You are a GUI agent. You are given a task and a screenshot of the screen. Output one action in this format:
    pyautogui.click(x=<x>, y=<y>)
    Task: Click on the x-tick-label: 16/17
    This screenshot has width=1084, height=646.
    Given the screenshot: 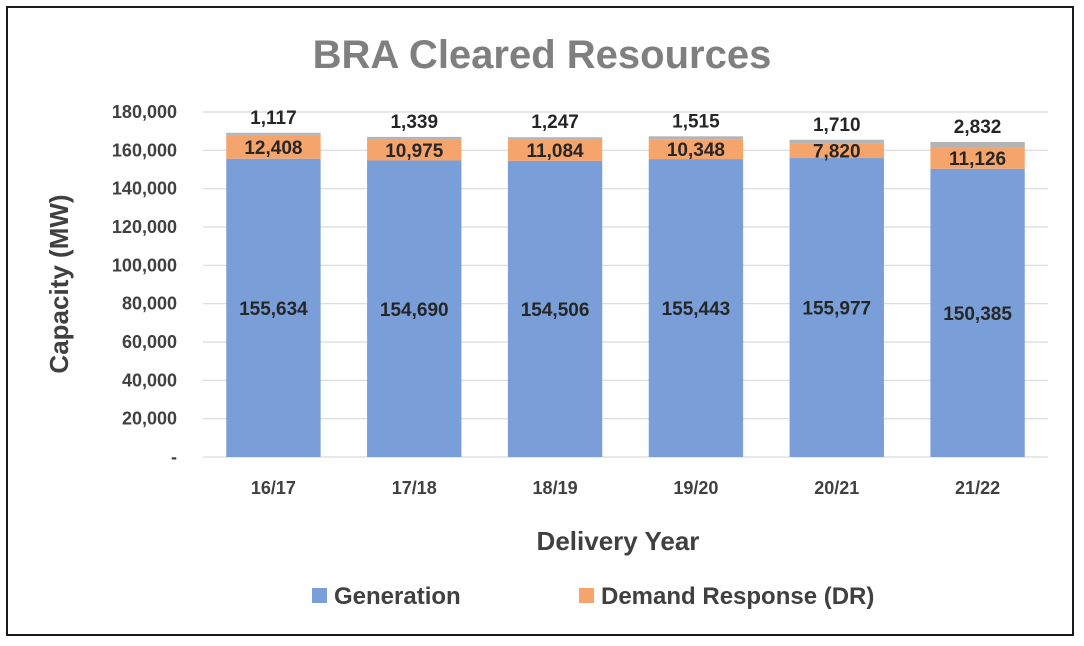 What is the action you would take?
    pyautogui.click(x=273, y=488)
    